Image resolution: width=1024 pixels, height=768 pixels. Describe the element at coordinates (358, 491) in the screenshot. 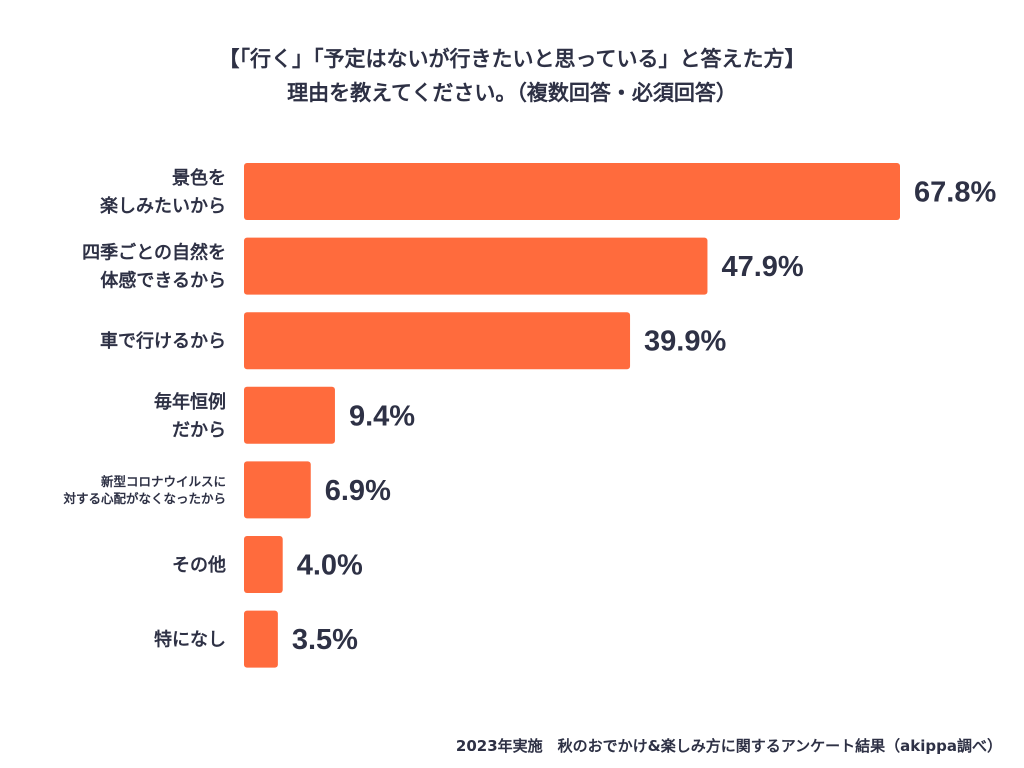

I see `value-label: 6.9%` at that location.